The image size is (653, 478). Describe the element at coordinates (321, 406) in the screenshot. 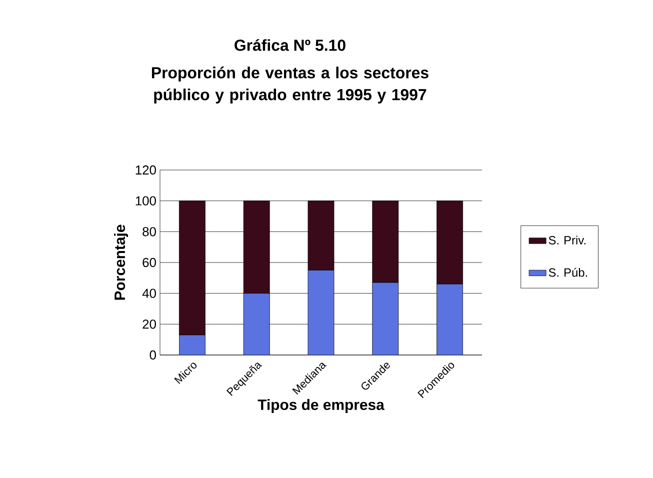

I see `x-axis-title: Tipos de empresa` at that location.